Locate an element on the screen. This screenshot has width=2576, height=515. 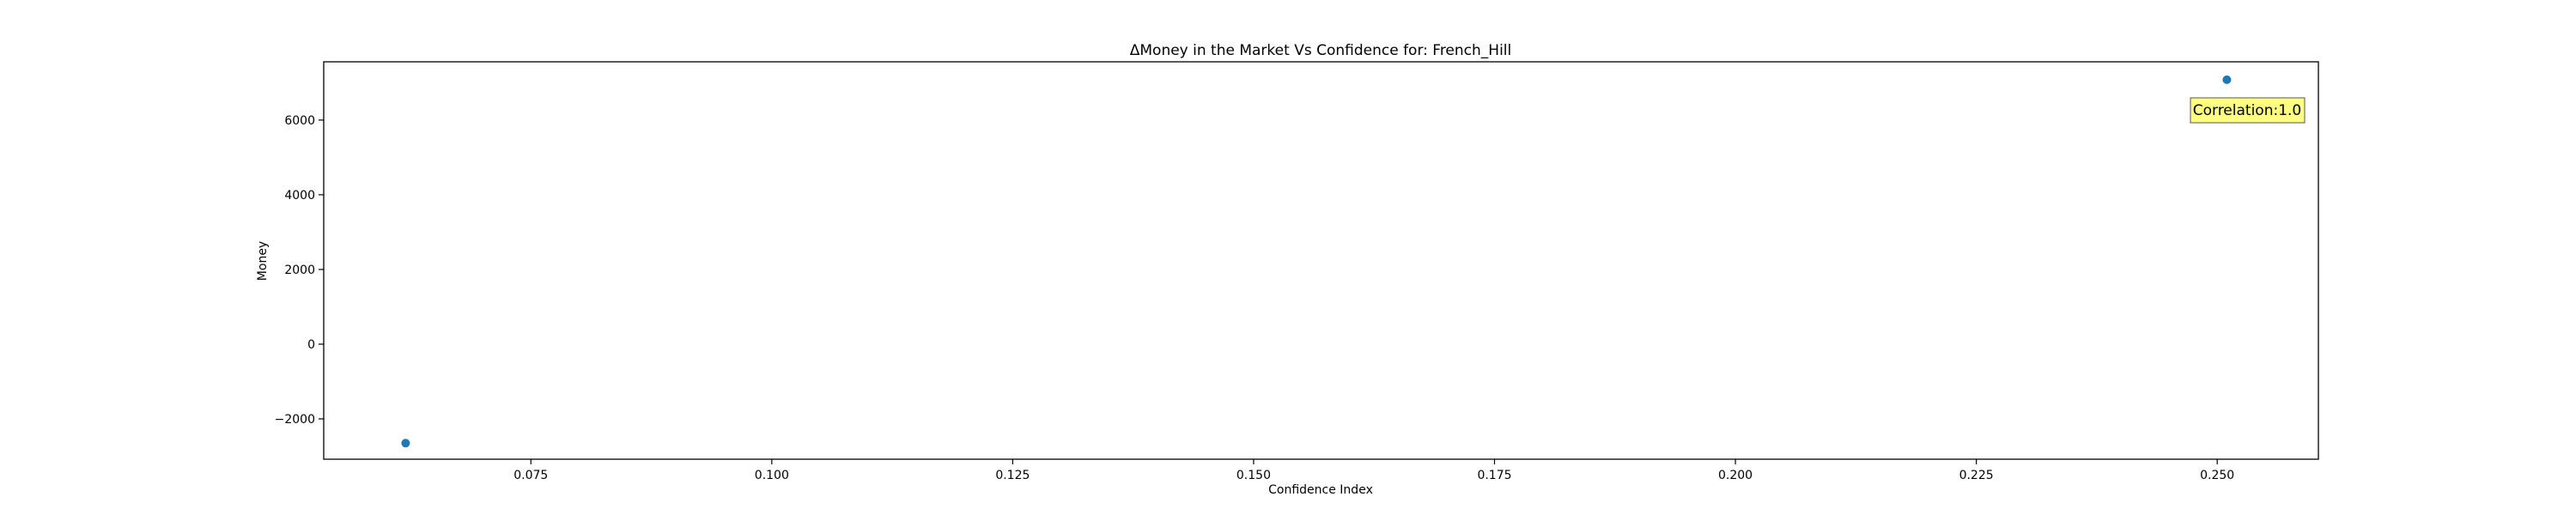
y-axis-title: Money is located at coordinates (263, 261).